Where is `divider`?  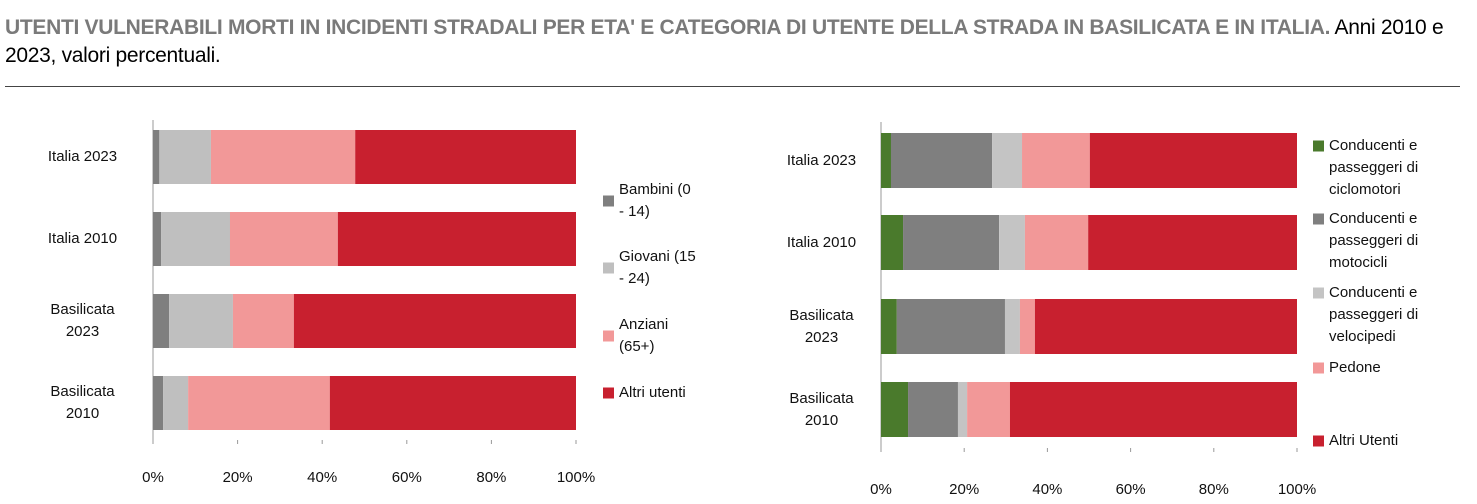 divider is located at coordinates (732, 86).